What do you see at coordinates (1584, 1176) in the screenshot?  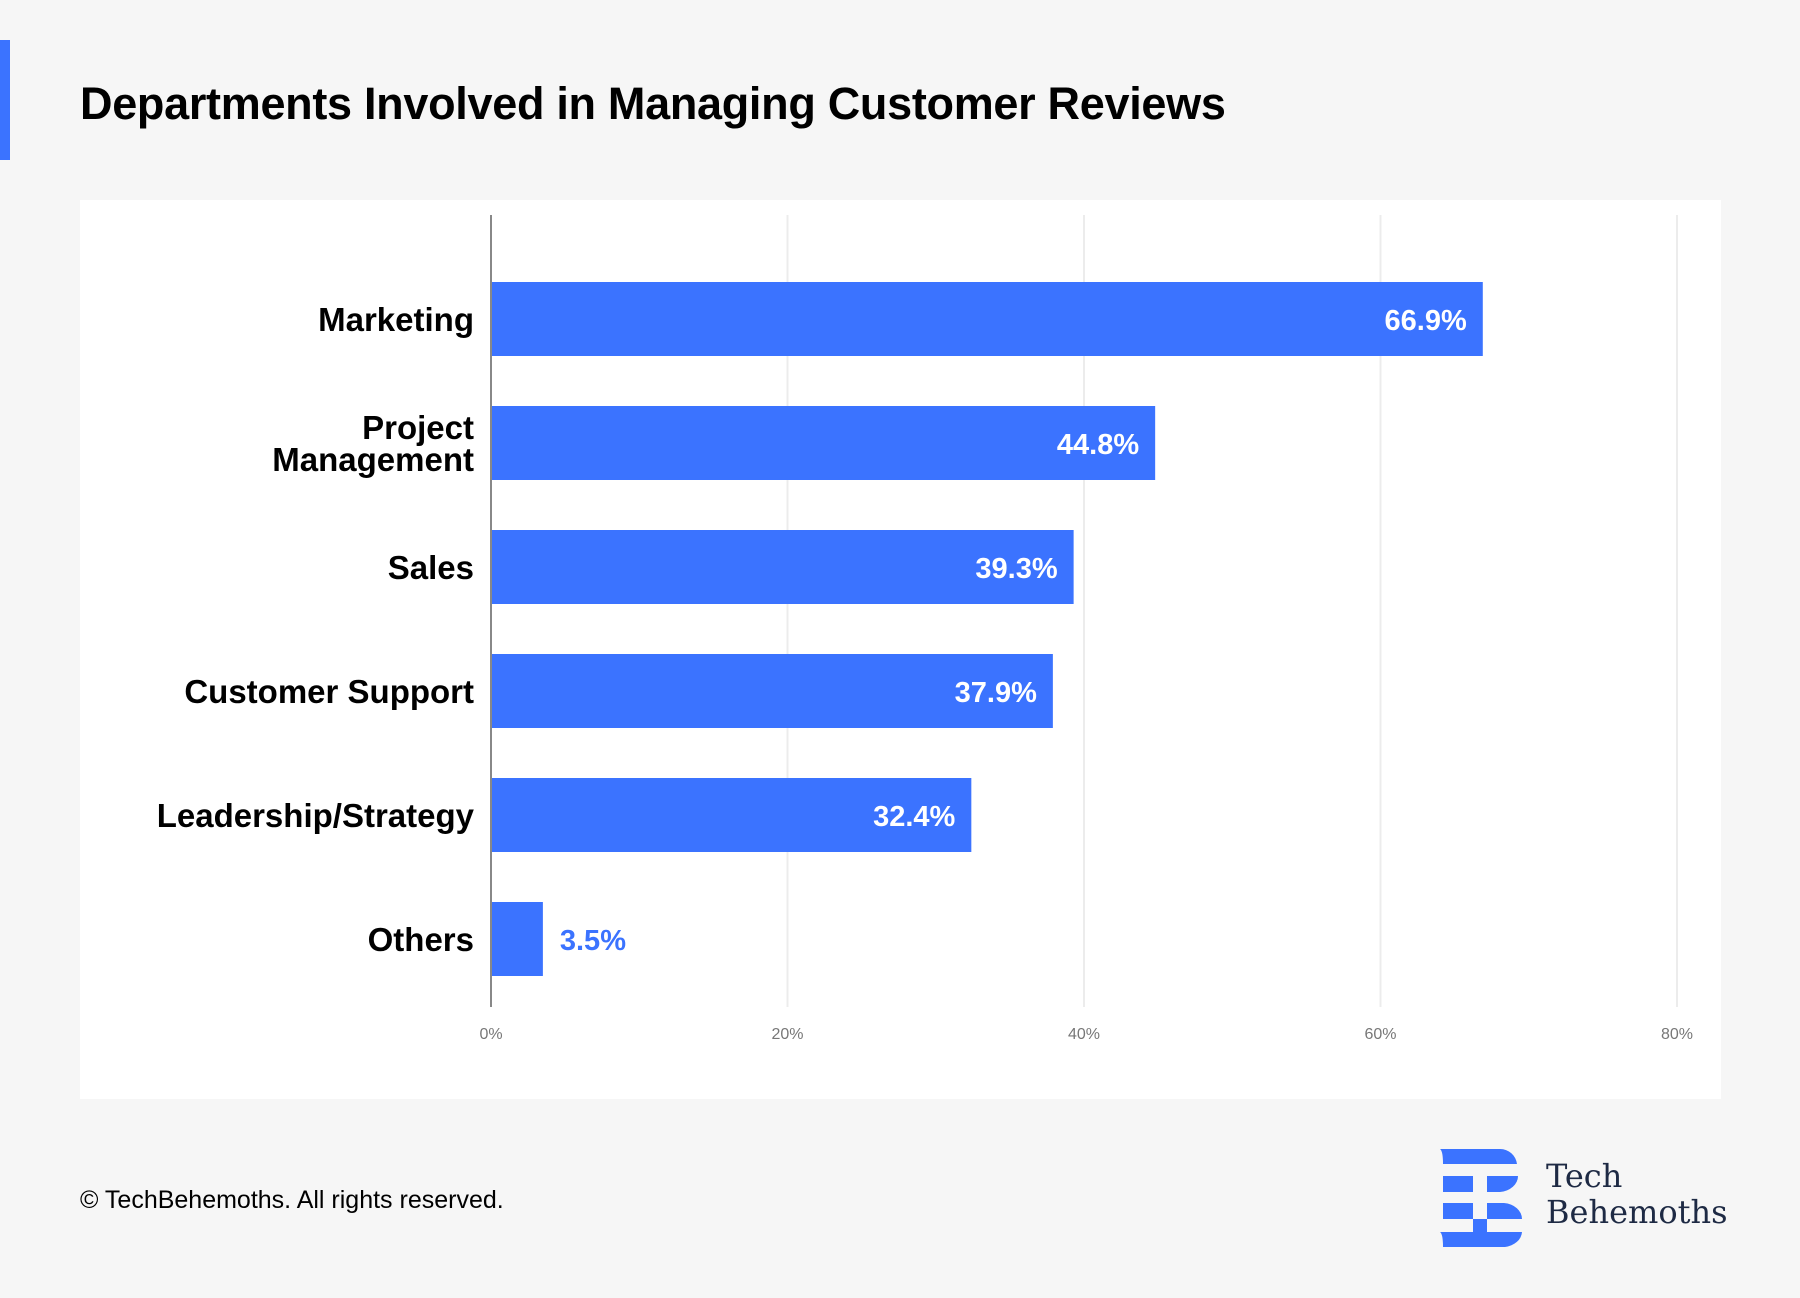 I see `brand-line-1: Tech` at bounding box center [1584, 1176].